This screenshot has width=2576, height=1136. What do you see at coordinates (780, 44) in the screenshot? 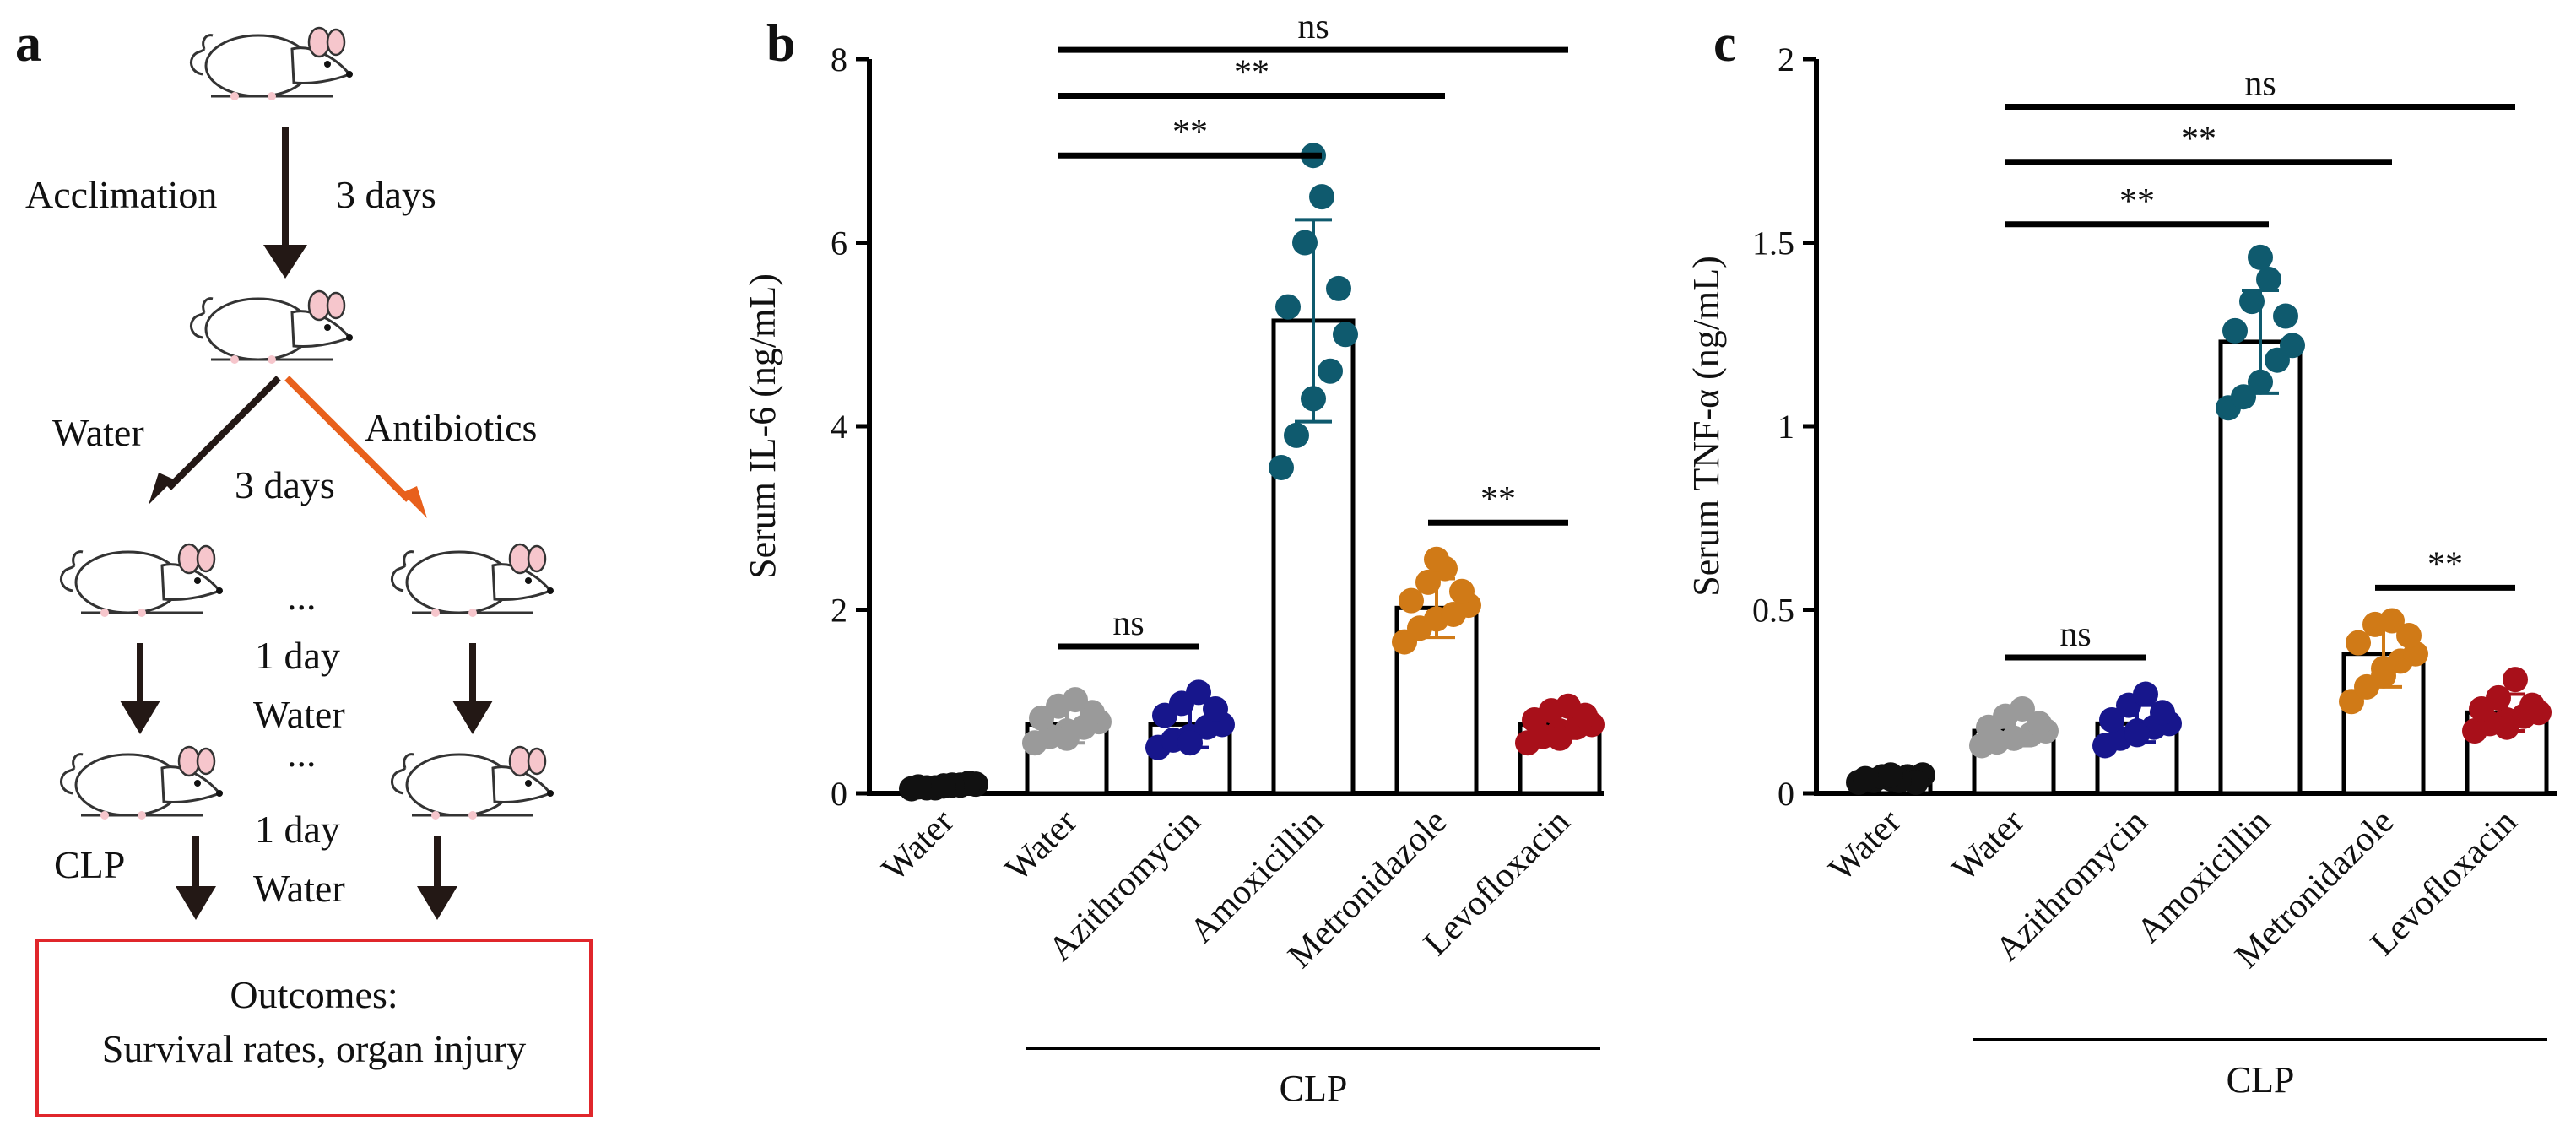
I see `panel-b-letter: b` at bounding box center [780, 44].